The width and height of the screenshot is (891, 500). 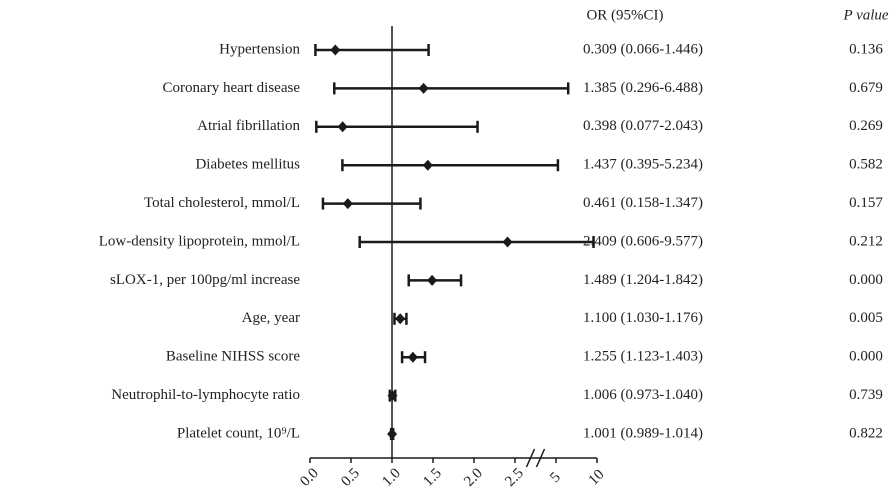 I want to click on x-tick-label: 1.5, so click(x=432, y=477).